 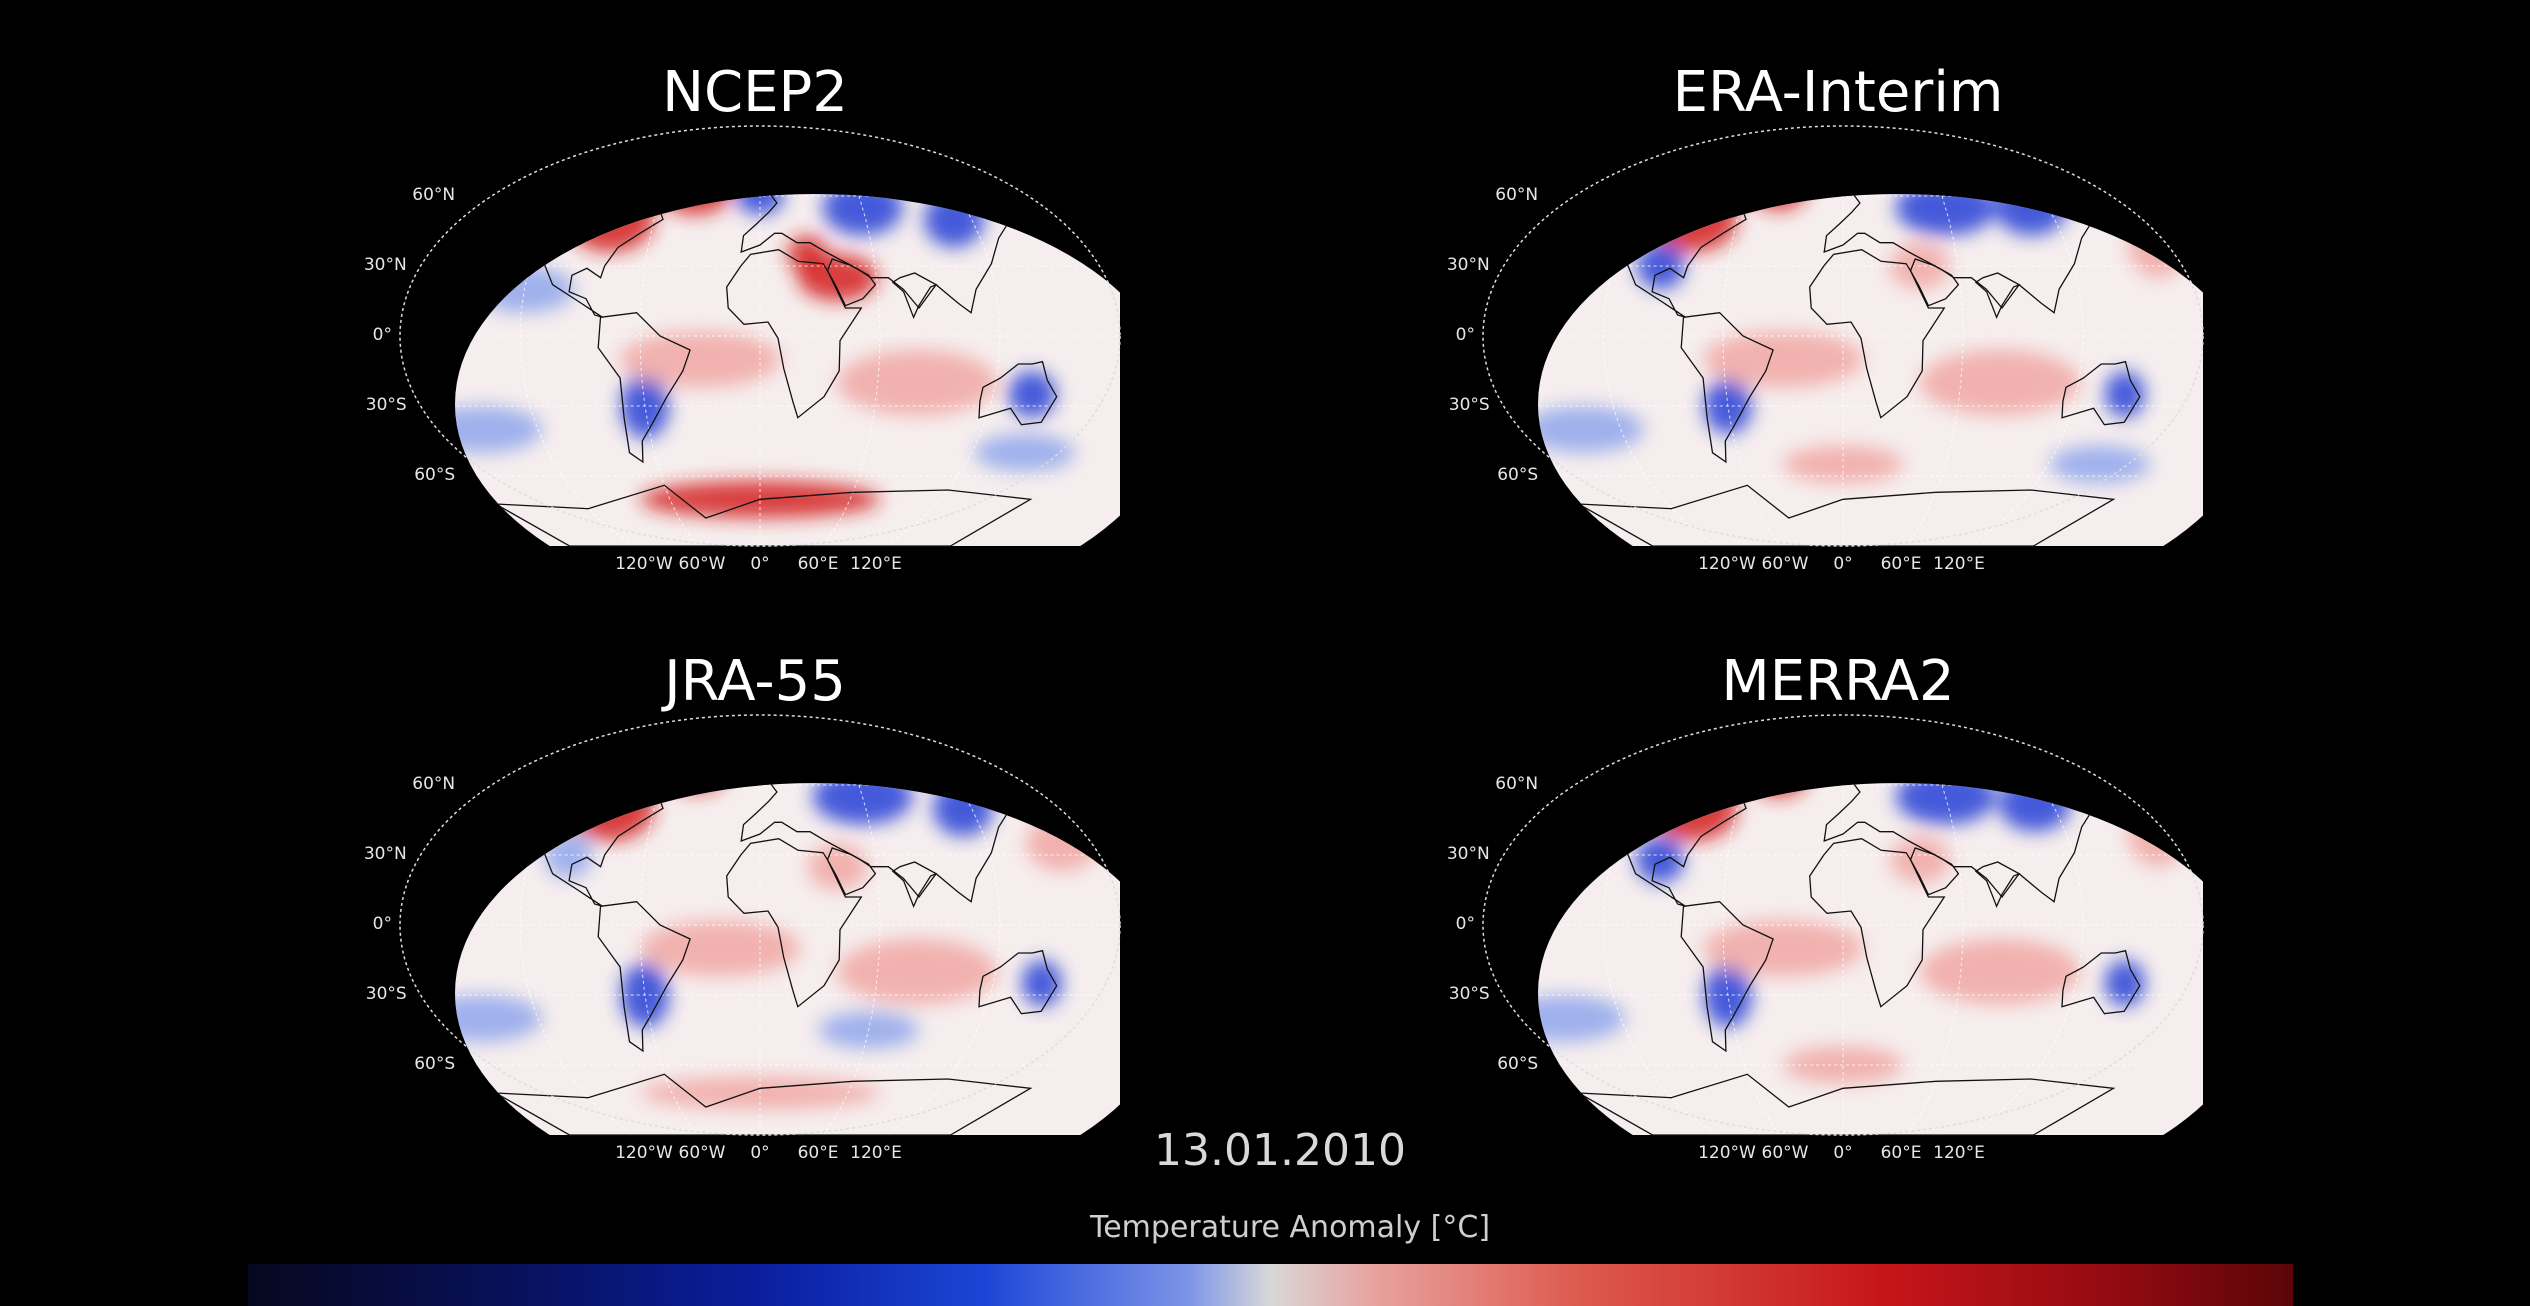 What do you see at coordinates (1290, 1227) in the screenshot?
I see `colorbar-label: Temperature Anomaly [°C]` at bounding box center [1290, 1227].